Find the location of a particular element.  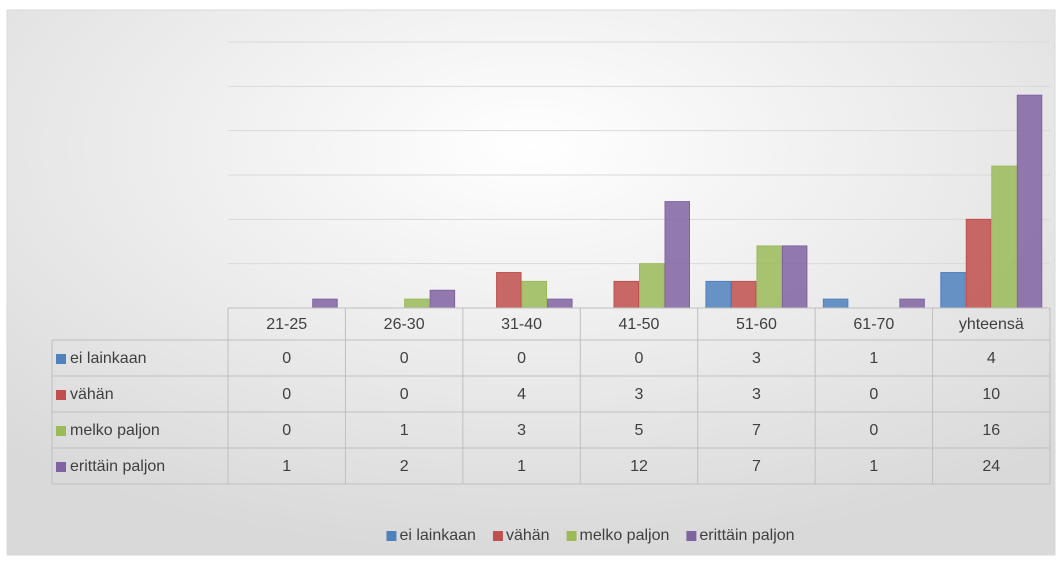

x-tick-label: 41-50 is located at coordinates (639, 324).